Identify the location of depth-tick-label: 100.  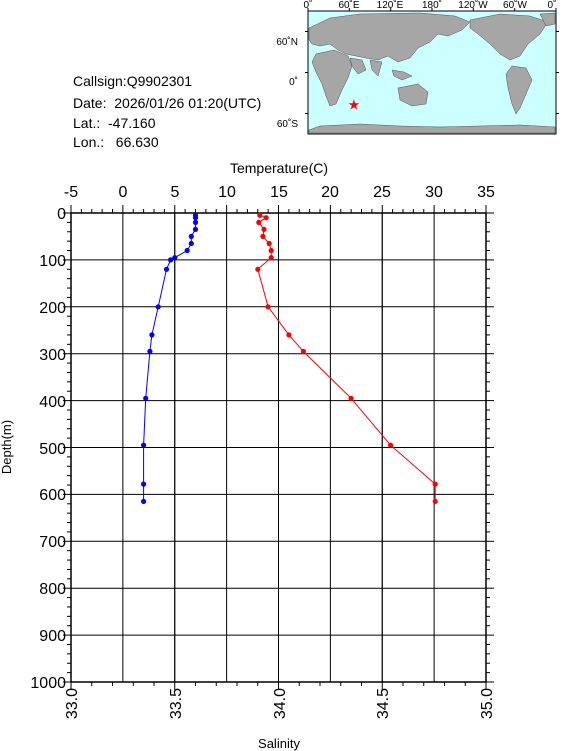
(52, 261).